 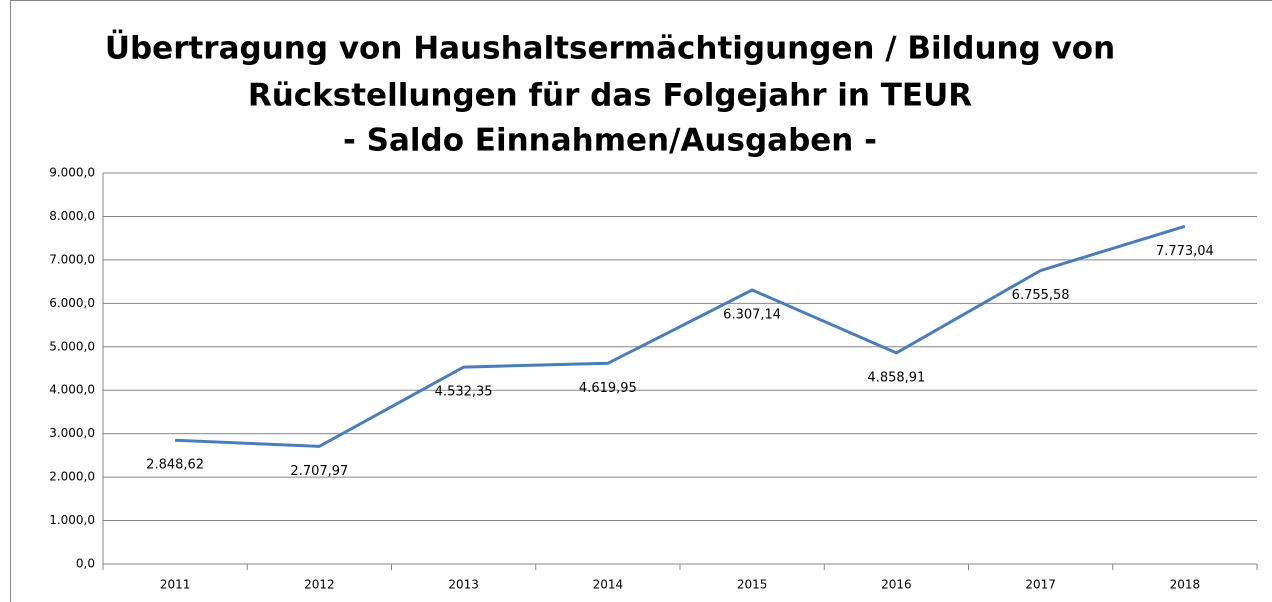 What do you see at coordinates (175, 465) in the screenshot?
I see `data-label: 2.848,62` at bounding box center [175, 465].